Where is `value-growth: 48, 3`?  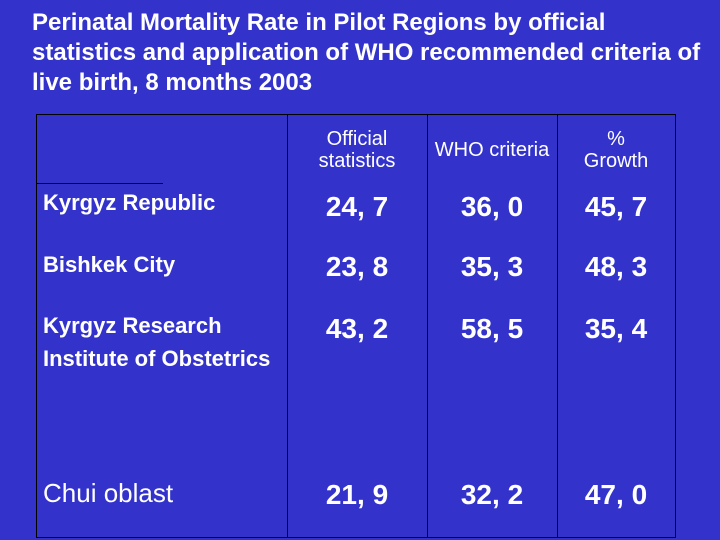
value-growth: 48, 3 is located at coordinates (616, 266).